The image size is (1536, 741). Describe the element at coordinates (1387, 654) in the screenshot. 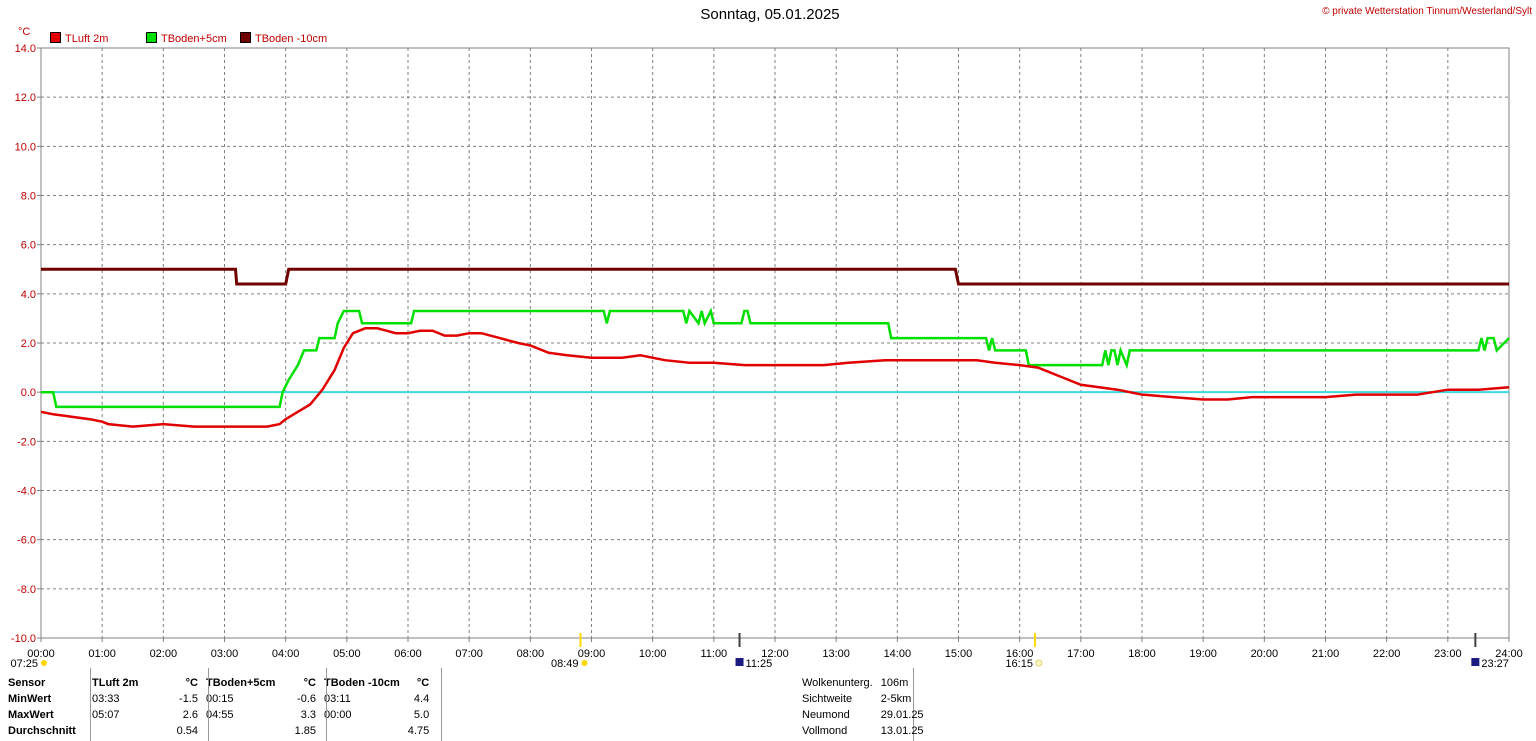

I see `x-tick-label: 22:00` at that location.